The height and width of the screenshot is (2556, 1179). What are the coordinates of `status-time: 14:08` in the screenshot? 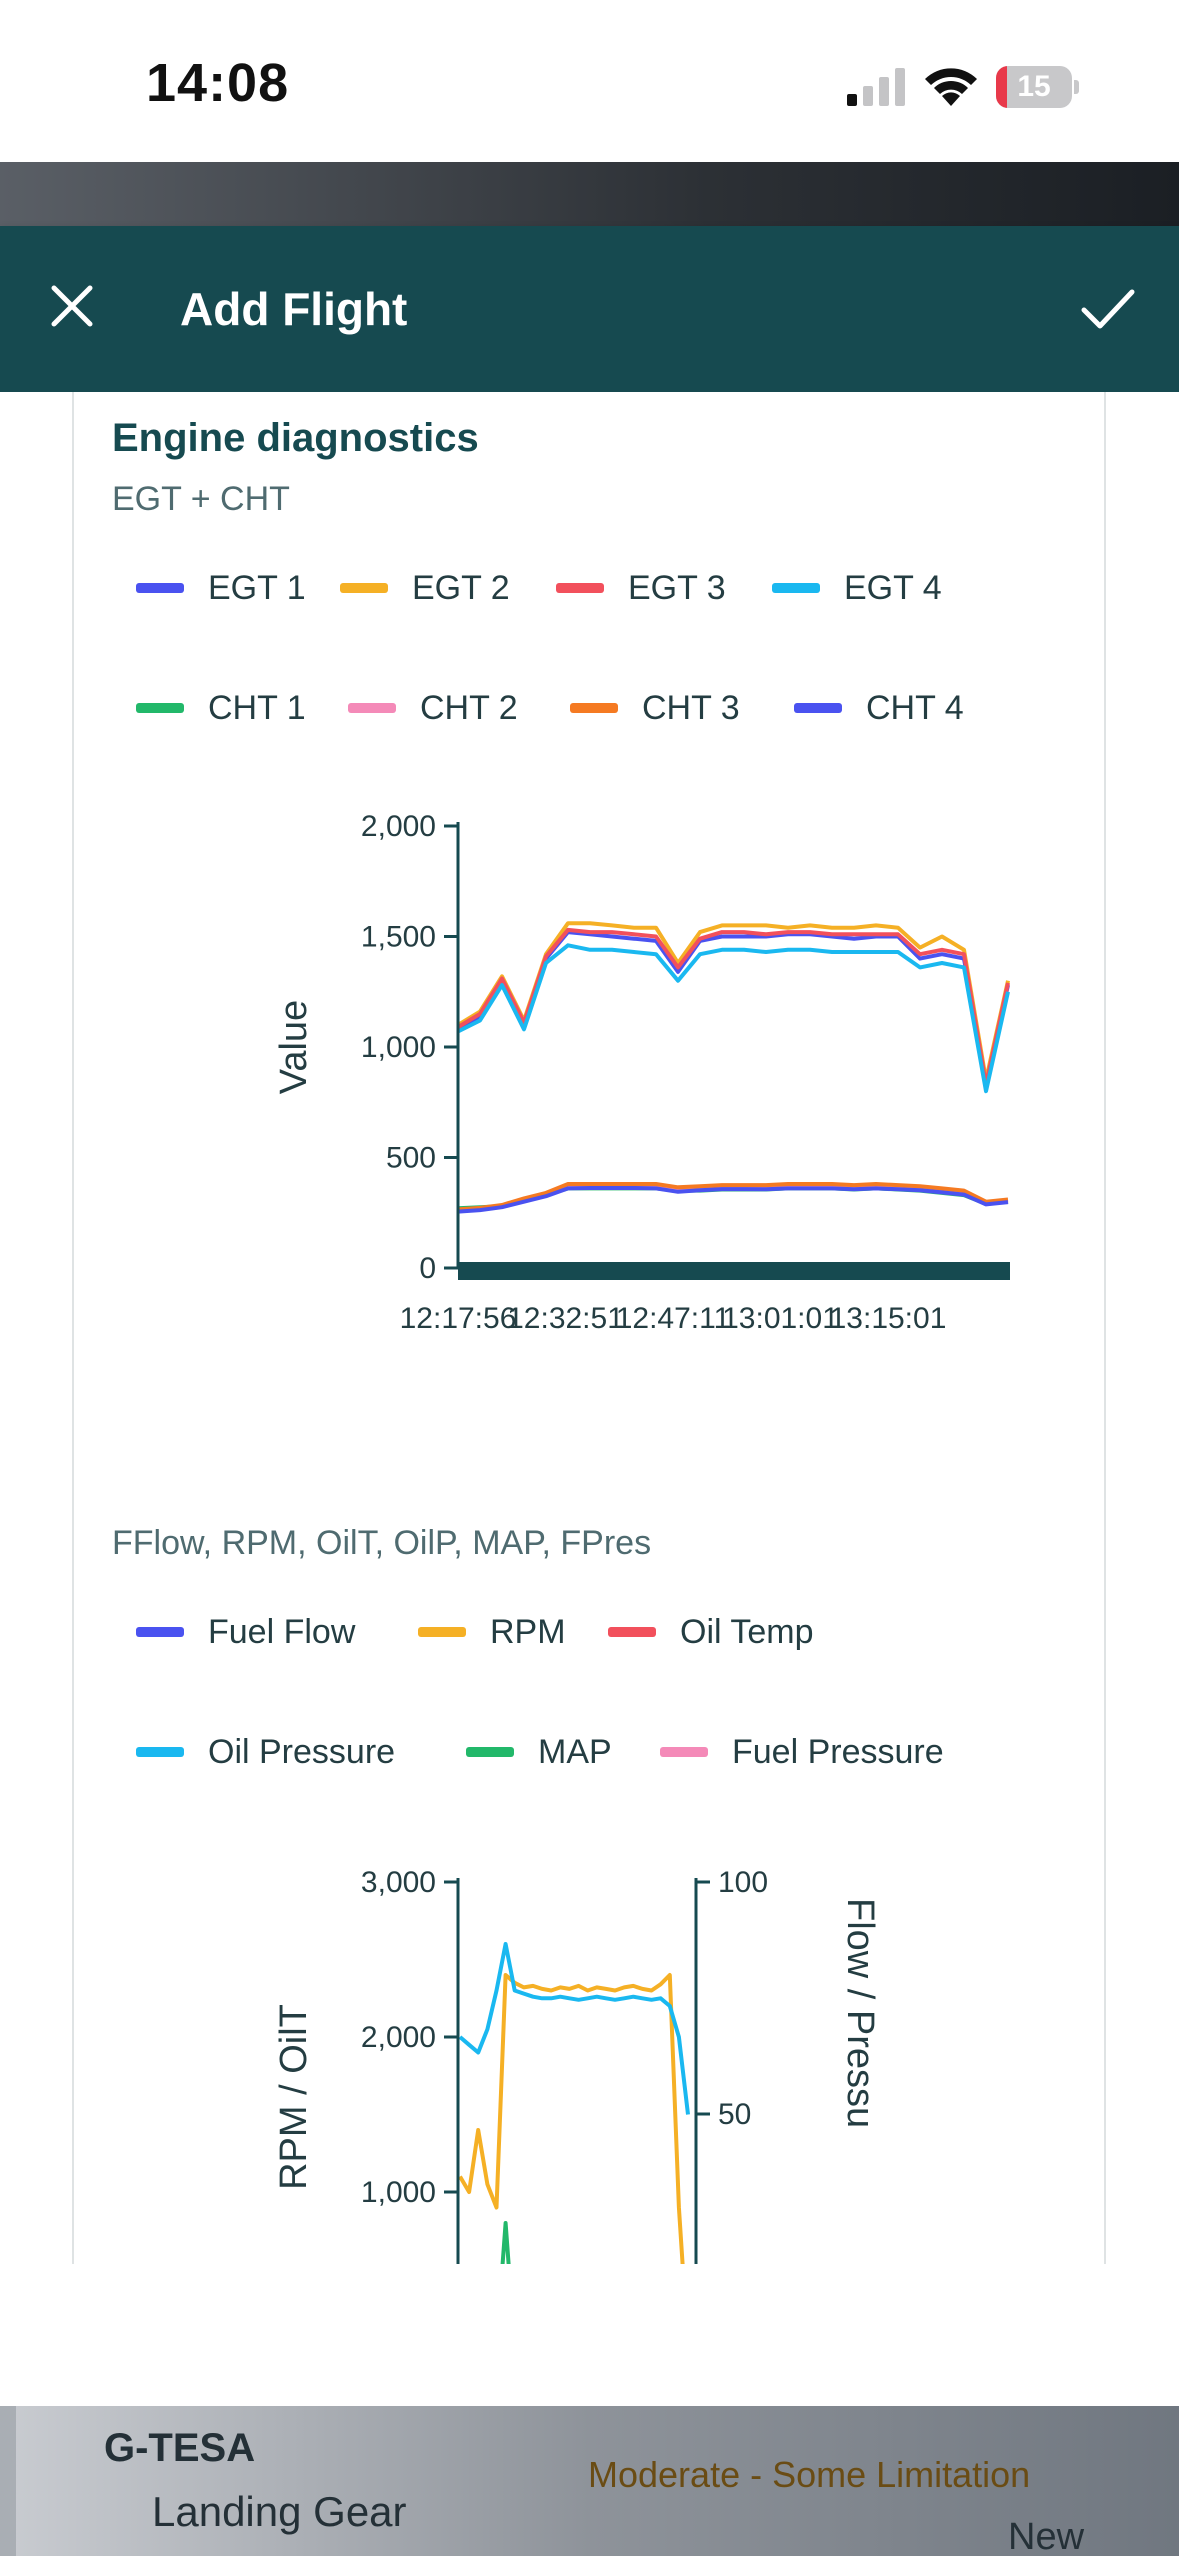 It's located at (218, 83).